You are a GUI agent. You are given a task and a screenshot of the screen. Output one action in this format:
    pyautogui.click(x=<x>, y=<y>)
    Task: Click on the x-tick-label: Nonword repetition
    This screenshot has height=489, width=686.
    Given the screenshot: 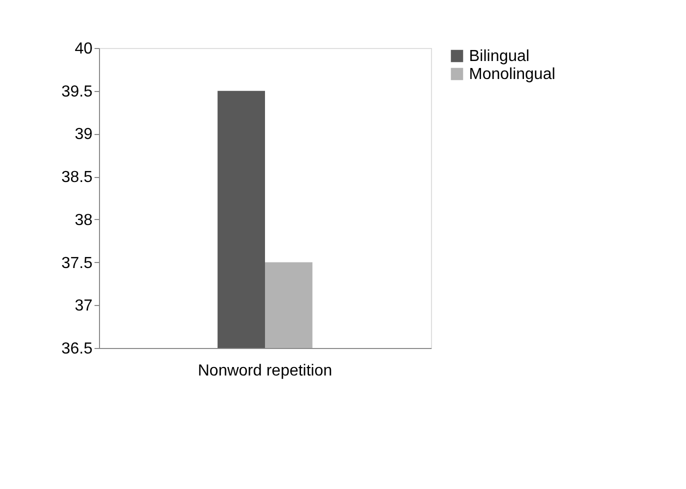 What is the action you would take?
    pyautogui.click(x=265, y=371)
    